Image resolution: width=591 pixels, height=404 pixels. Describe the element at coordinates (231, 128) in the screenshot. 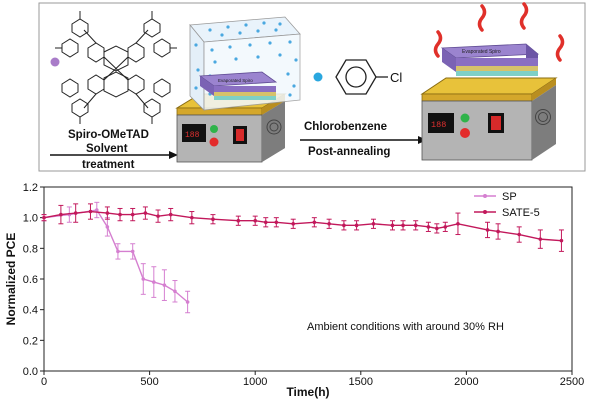

I see `hotplate-left: 188` at that location.